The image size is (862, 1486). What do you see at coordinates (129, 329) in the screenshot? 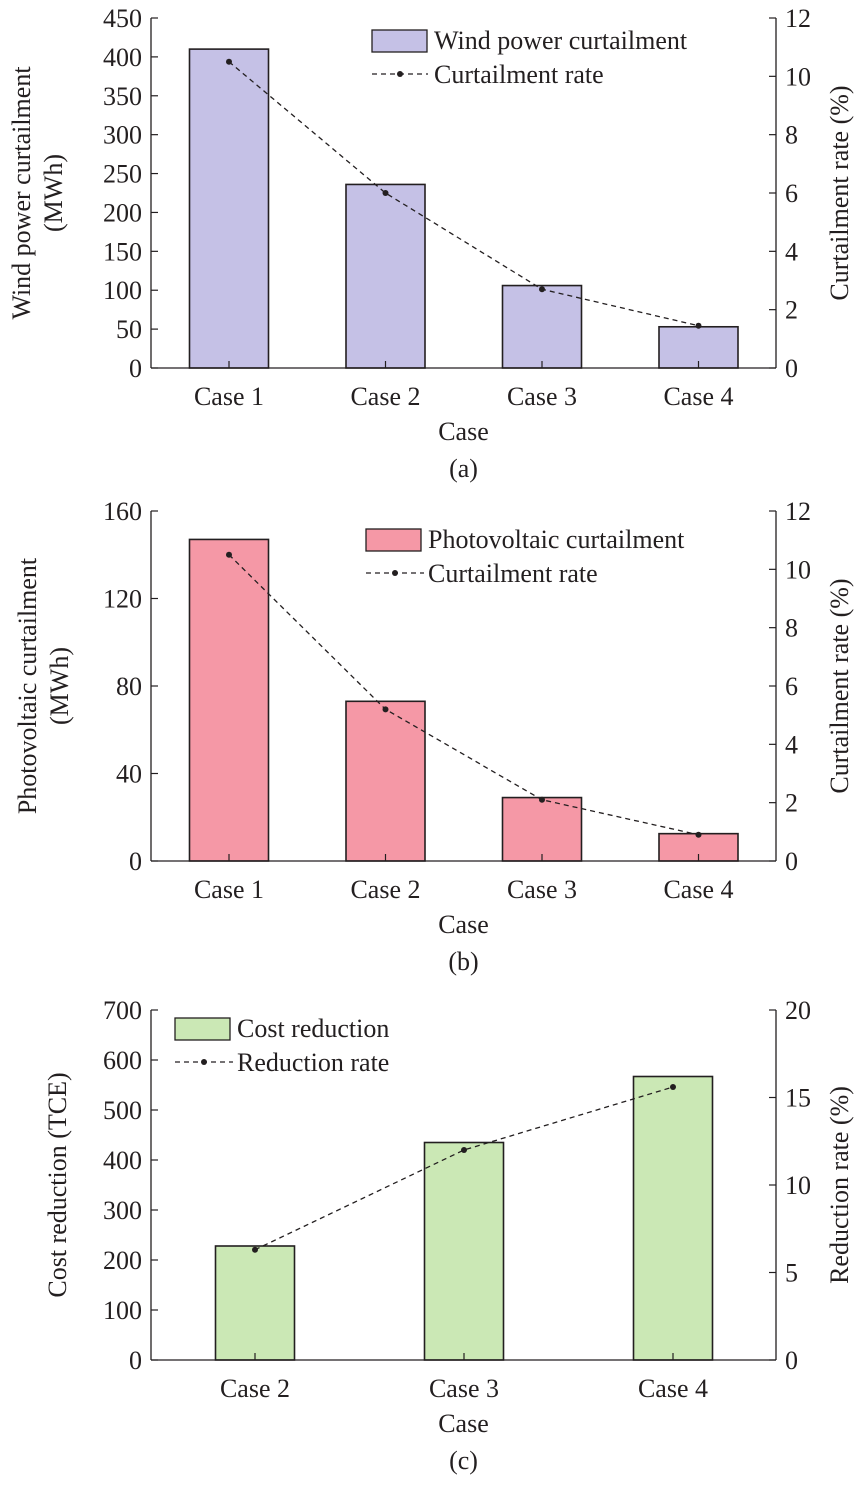
I see `left-tick-label: 50` at bounding box center [129, 329].